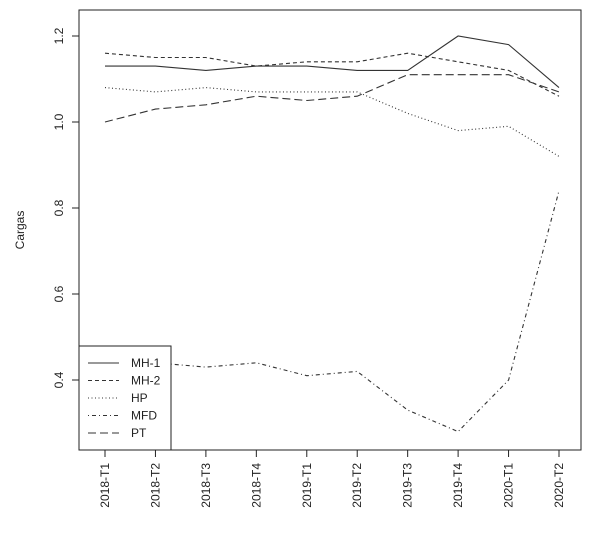  What do you see at coordinates (59, 379) in the screenshot?
I see `y-tick-label: 0.4` at bounding box center [59, 379].